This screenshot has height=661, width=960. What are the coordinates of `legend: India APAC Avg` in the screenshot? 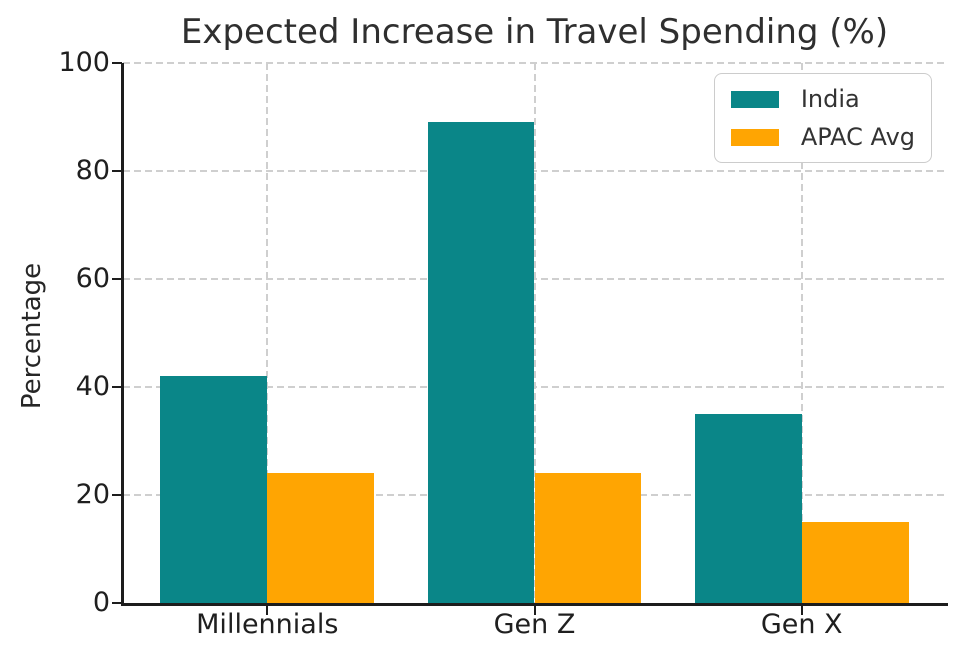 It's located at (822, 118).